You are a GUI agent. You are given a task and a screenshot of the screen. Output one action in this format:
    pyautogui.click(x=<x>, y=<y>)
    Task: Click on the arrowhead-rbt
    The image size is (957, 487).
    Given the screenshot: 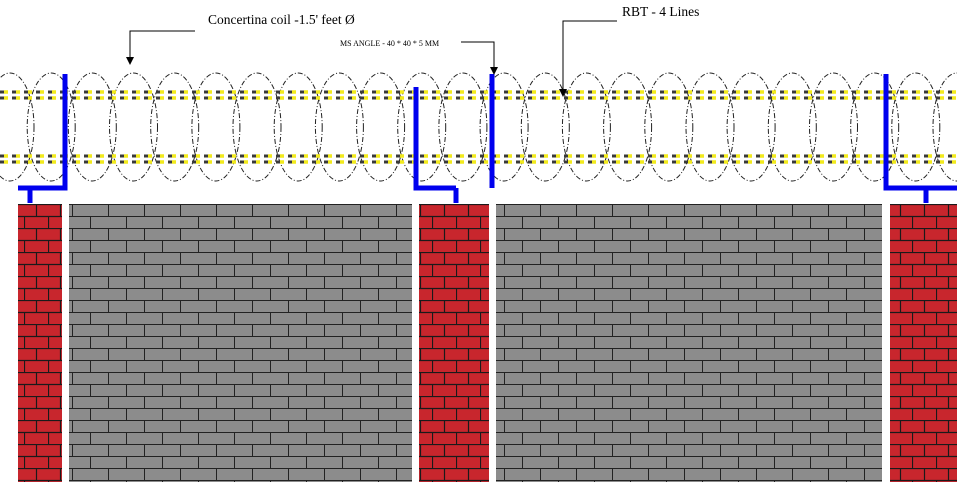 What is the action you would take?
    pyautogui.click(x=563, y=93)
    